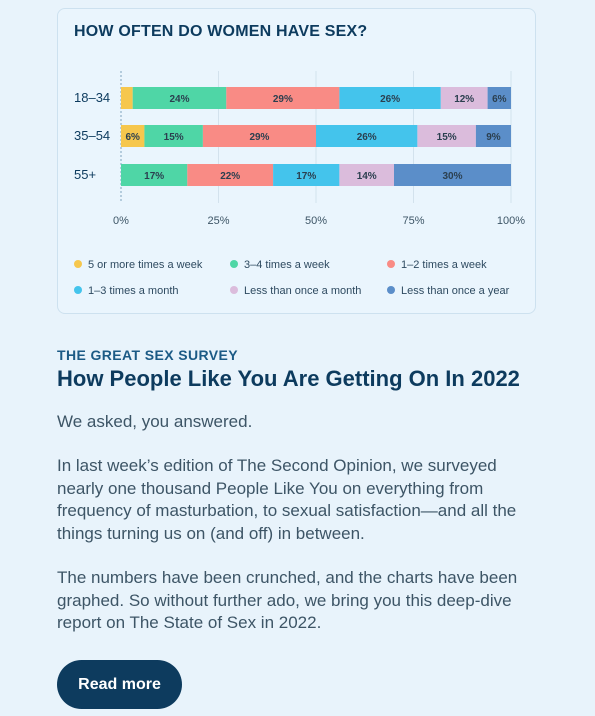  Describe the element at coordinates (119, 684) in the screenshot. I see `read-more-button: Read more` at that location.